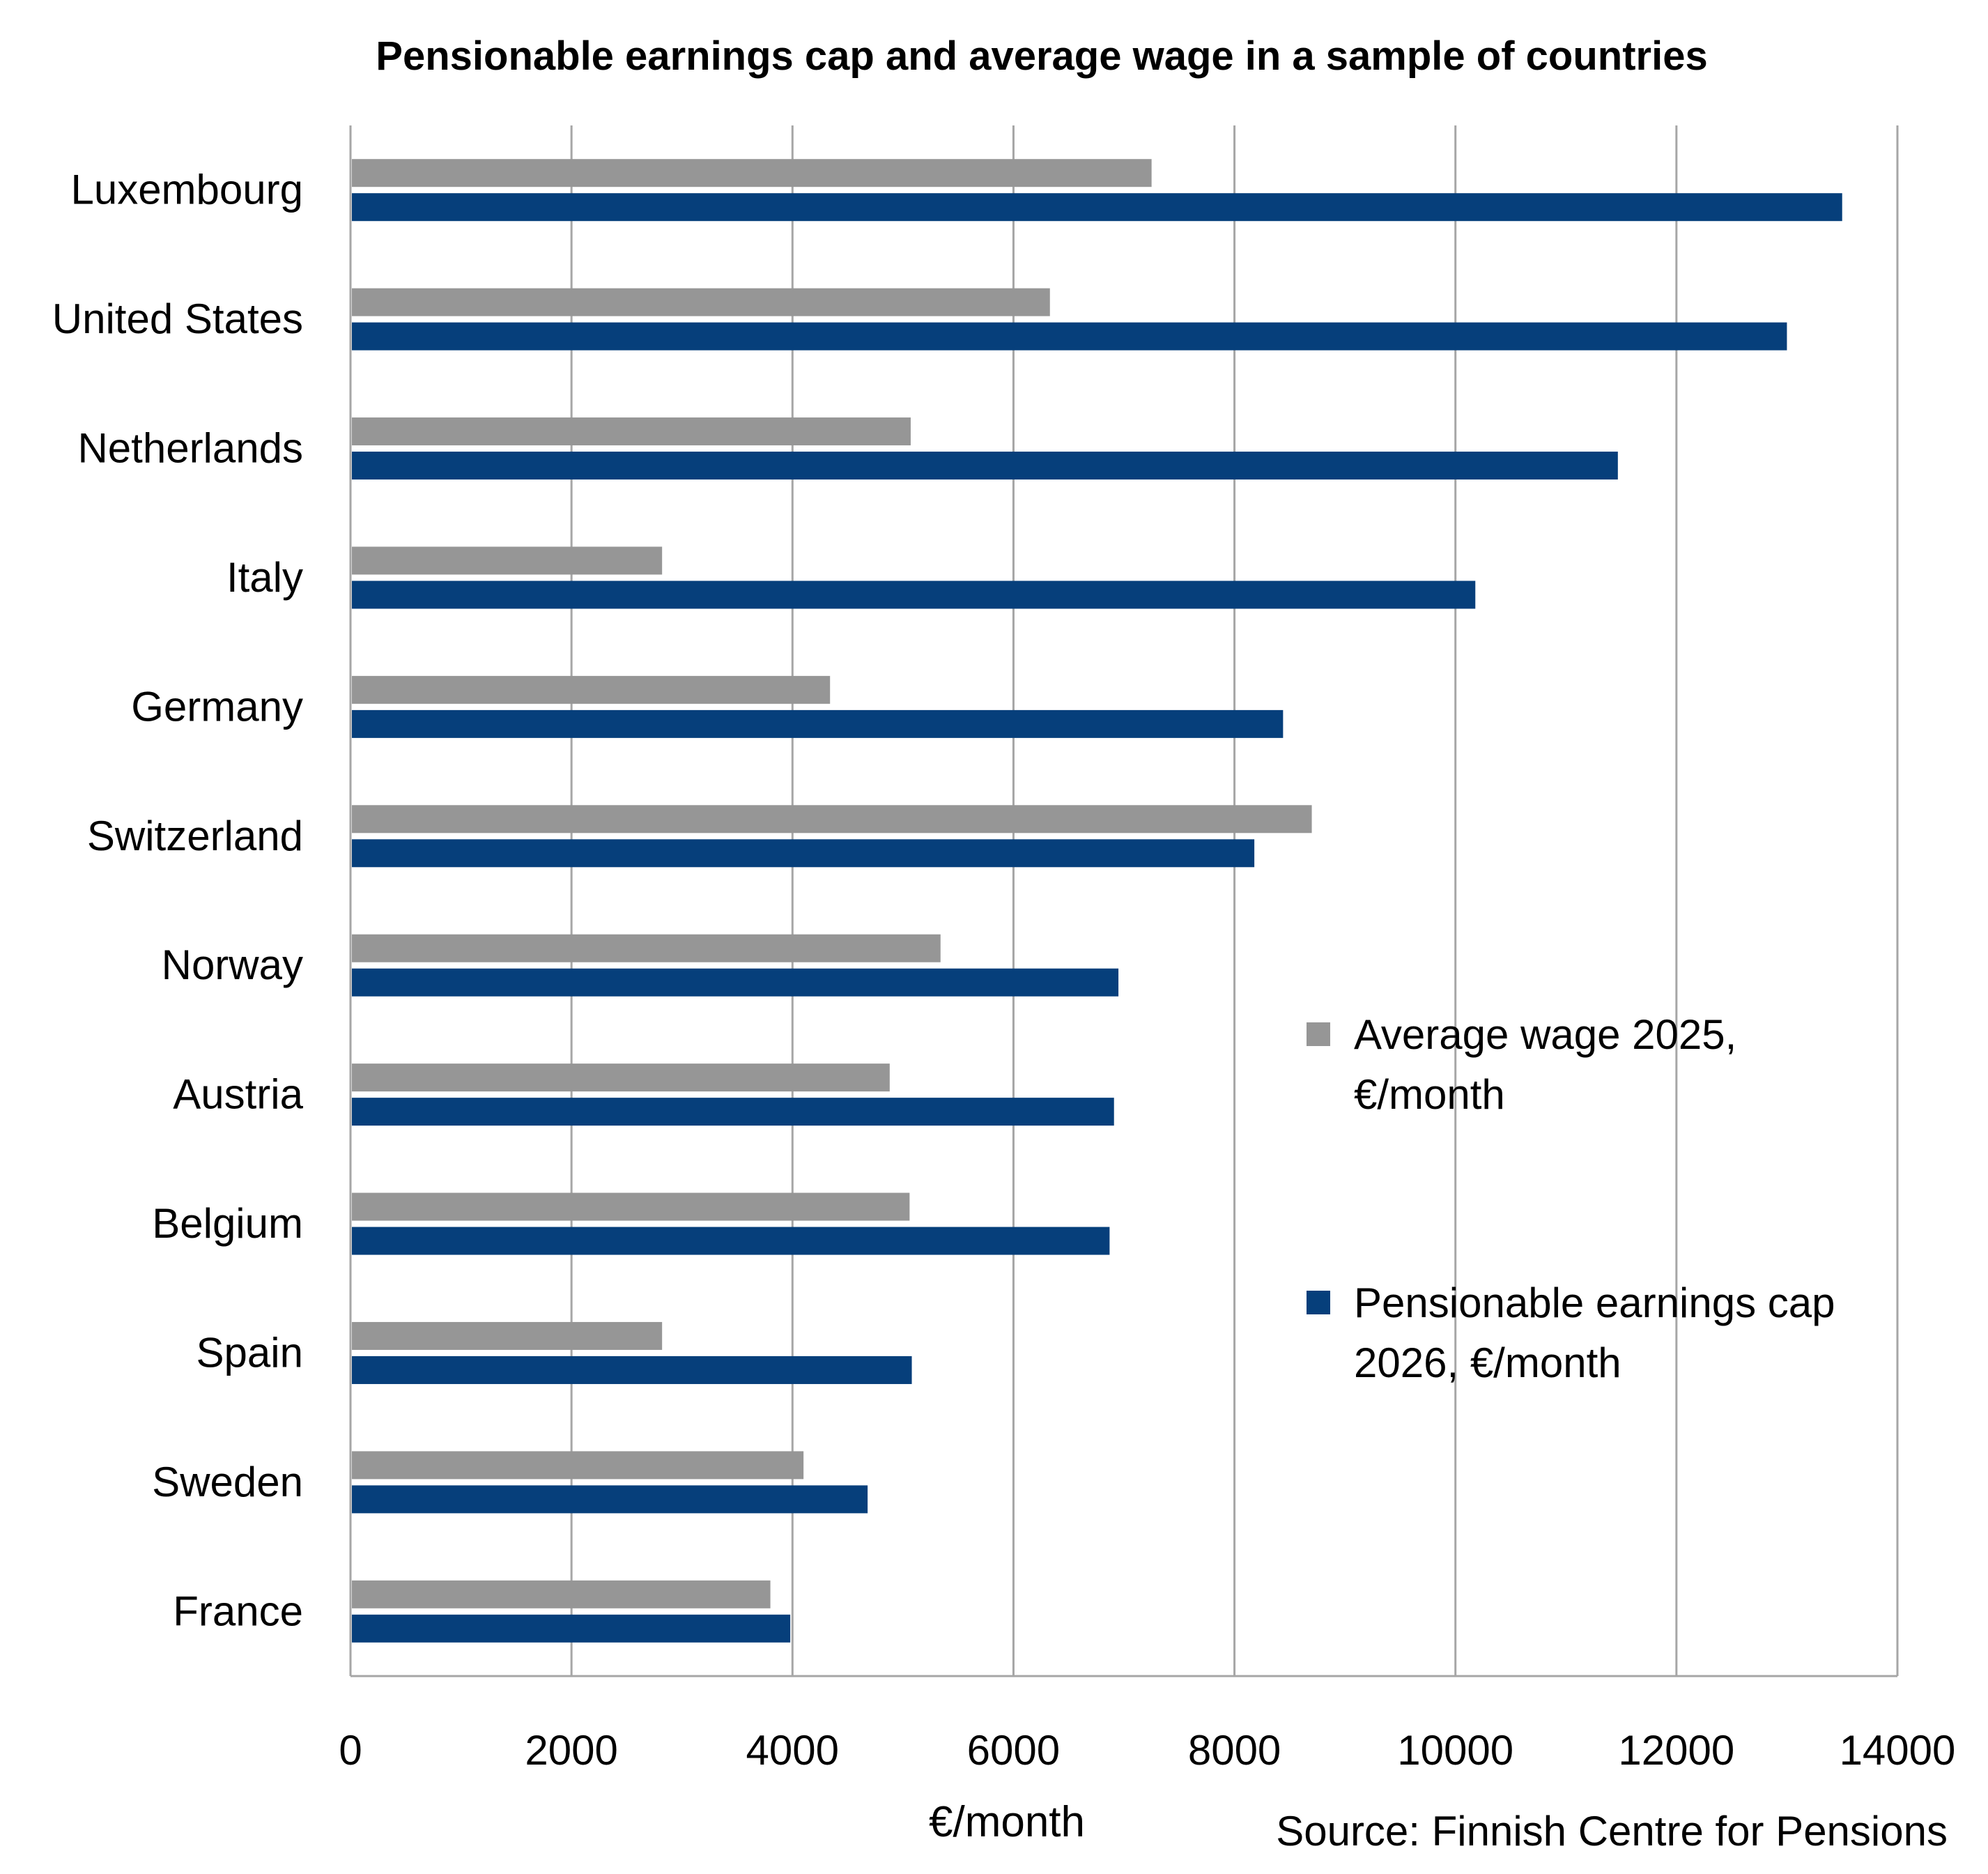 Image resolution: width=1988 pixels, height=1874 pixels. What do you see at coordinates (1487, 1362) in the screenshot?
I see `legend-label-series-2: 2026, €/month` at bounding box center [1487, 1362].